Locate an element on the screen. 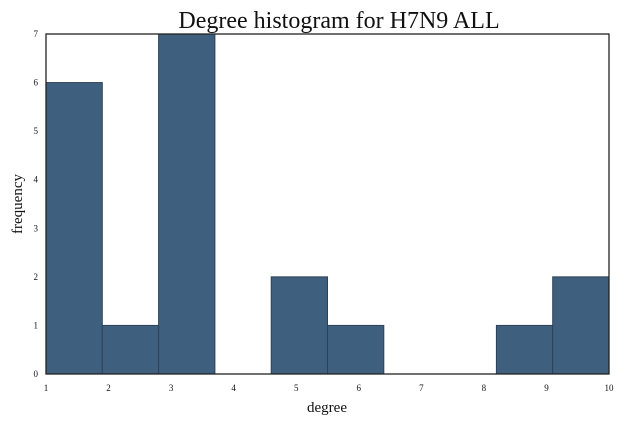  y-tick-label: 2 is located at coordinates (36, 277).